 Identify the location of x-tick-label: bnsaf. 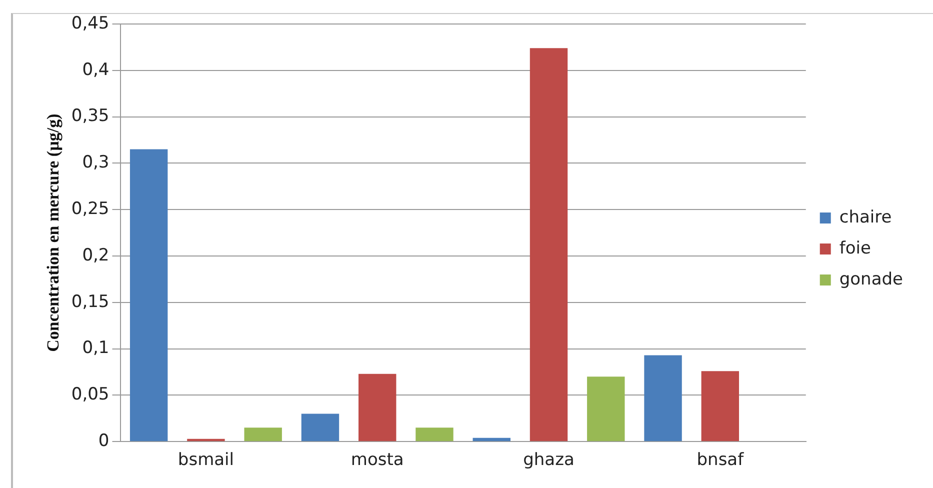
(720, 460).